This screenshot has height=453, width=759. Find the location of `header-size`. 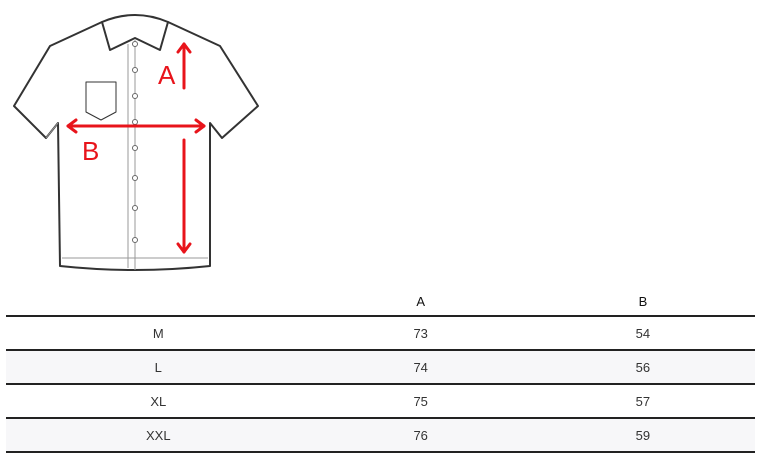

header-size is located at coordinates (158, 302).